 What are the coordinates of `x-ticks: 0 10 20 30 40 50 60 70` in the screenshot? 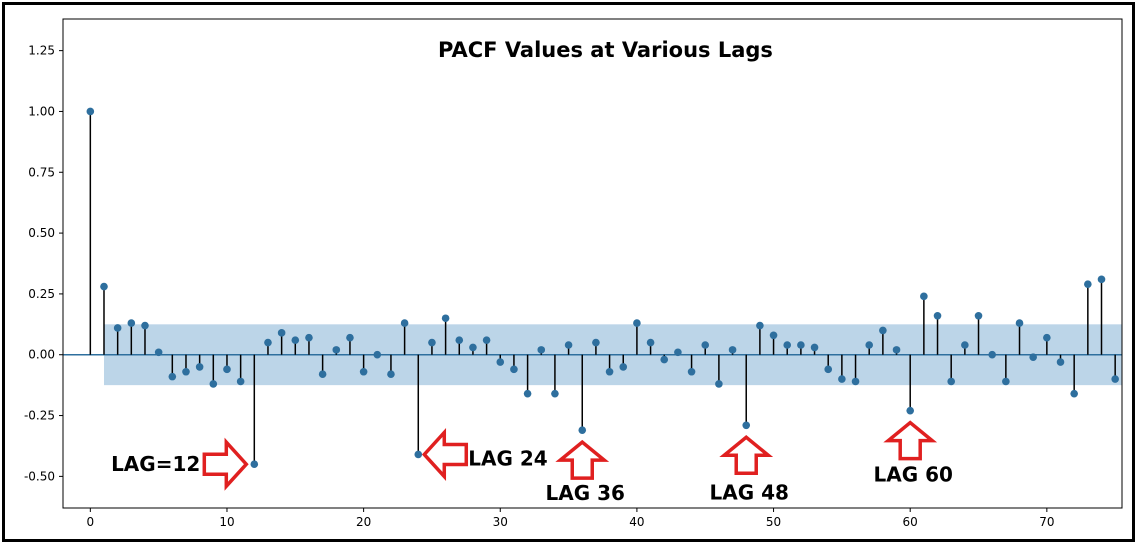 It's located at (570, 518).